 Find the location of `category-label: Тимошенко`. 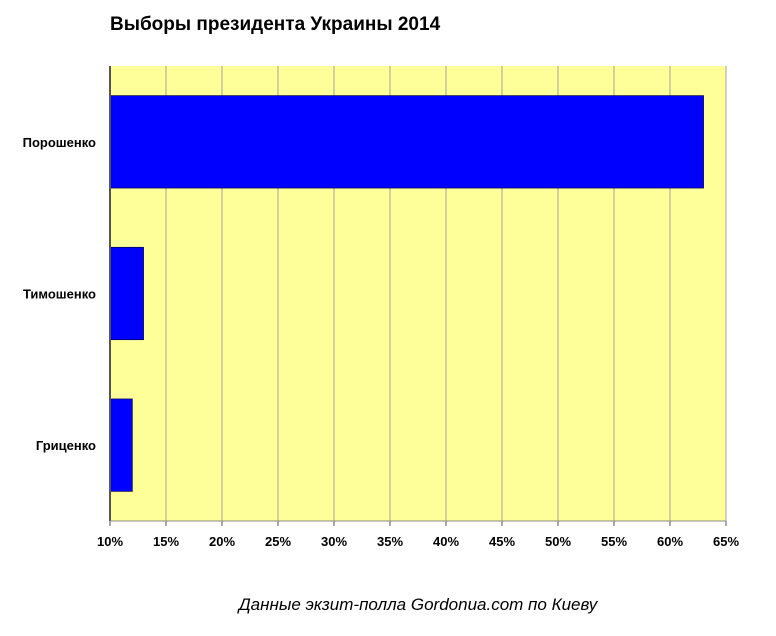

category-label: Тимошенко is located at coordinates (59, 294).